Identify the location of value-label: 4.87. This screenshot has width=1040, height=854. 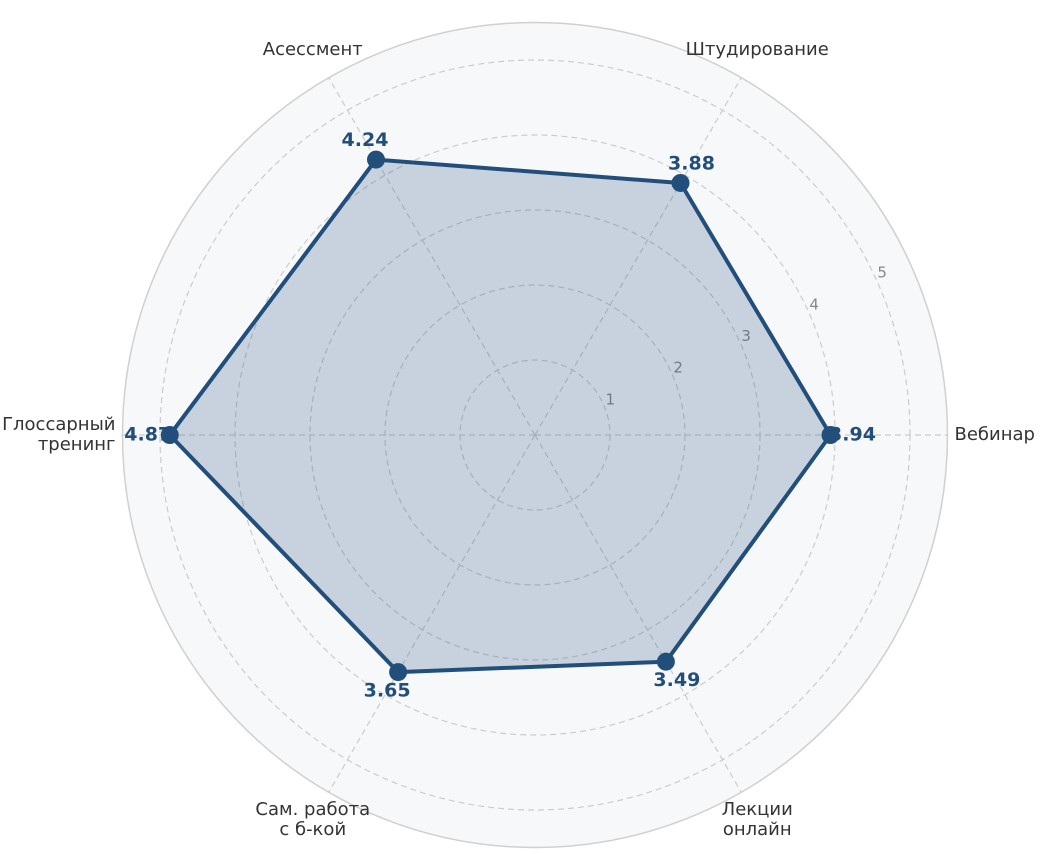
(147, 435).